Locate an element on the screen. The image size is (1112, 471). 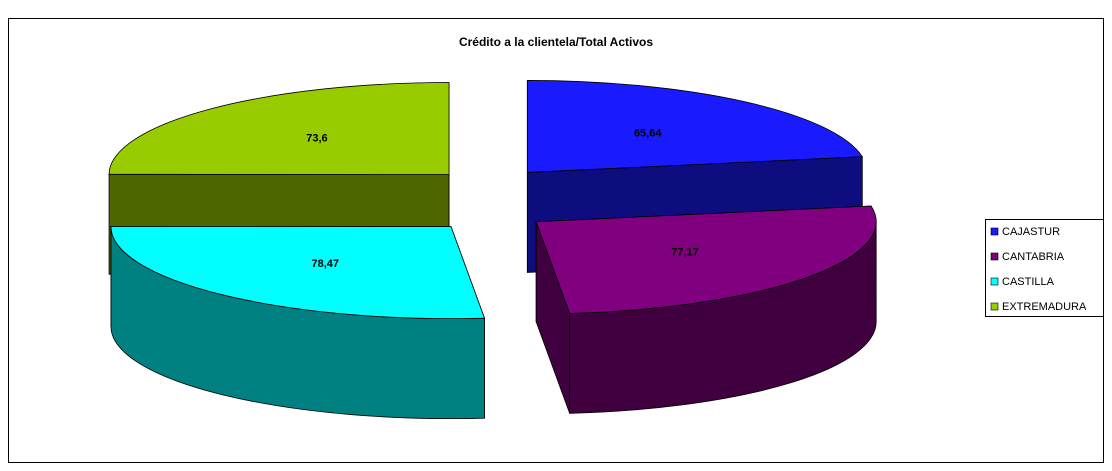
legend-label: CAJASTUR is located at coordinates (1031, 232).